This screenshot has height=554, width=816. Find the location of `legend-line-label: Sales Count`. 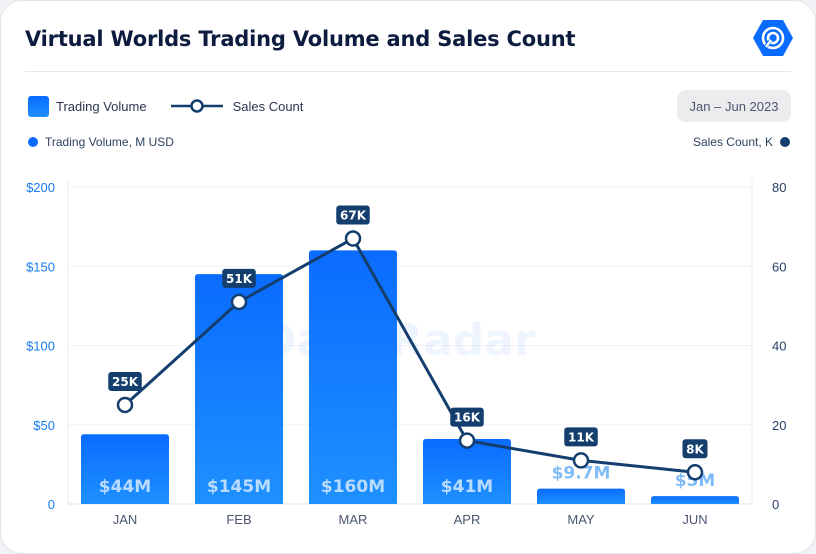

legend-line-label: Sales Count is located at coordinates (268, 106).